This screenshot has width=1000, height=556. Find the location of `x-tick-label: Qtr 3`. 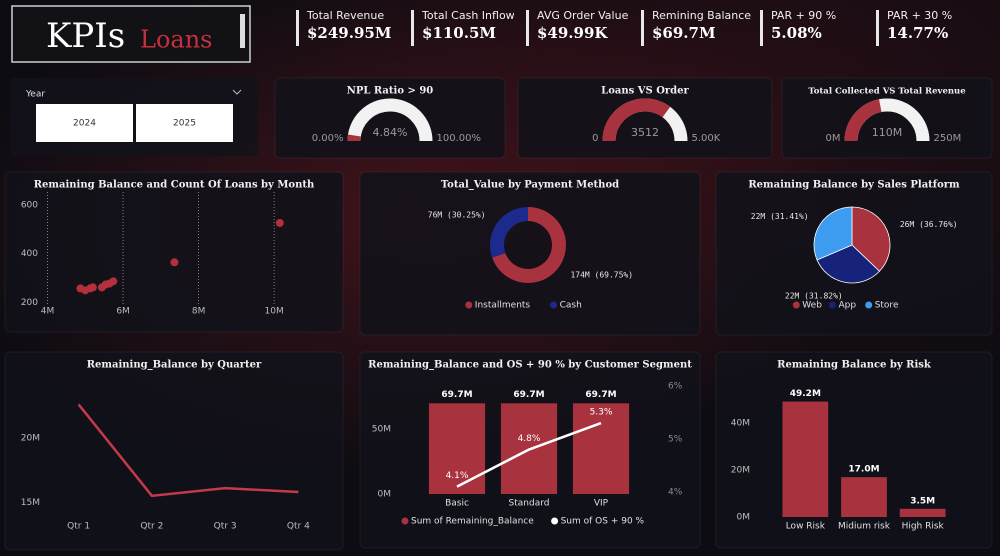

x-tick-label: Qtr 3 is located at coordinates (225, 527).